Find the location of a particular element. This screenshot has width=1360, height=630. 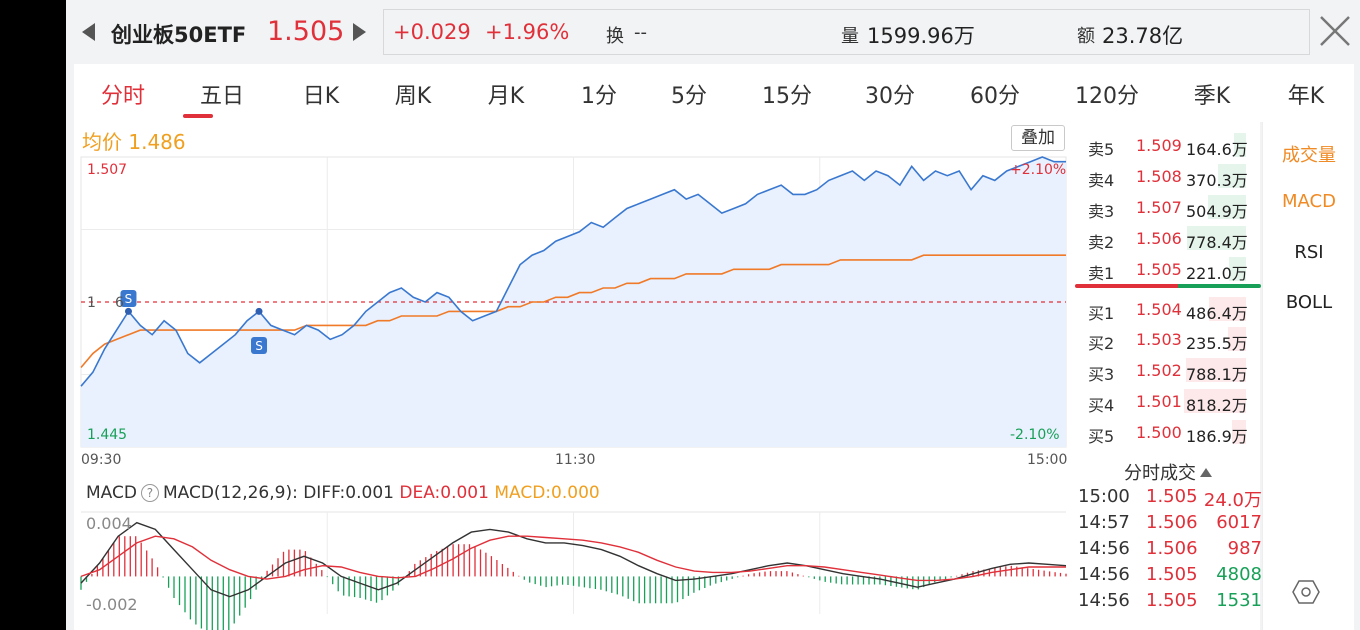

tab-0: 分时 is located at coordinates (123, 96).